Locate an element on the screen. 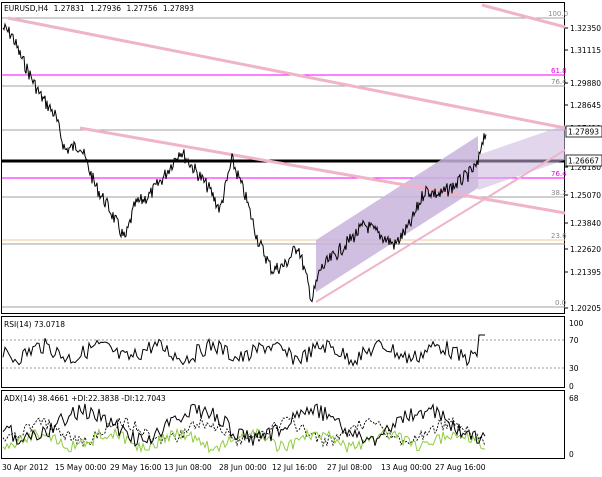 This screenshot has width=602, height=477. rsi-panel-frame is located at coordinates (283, 352).